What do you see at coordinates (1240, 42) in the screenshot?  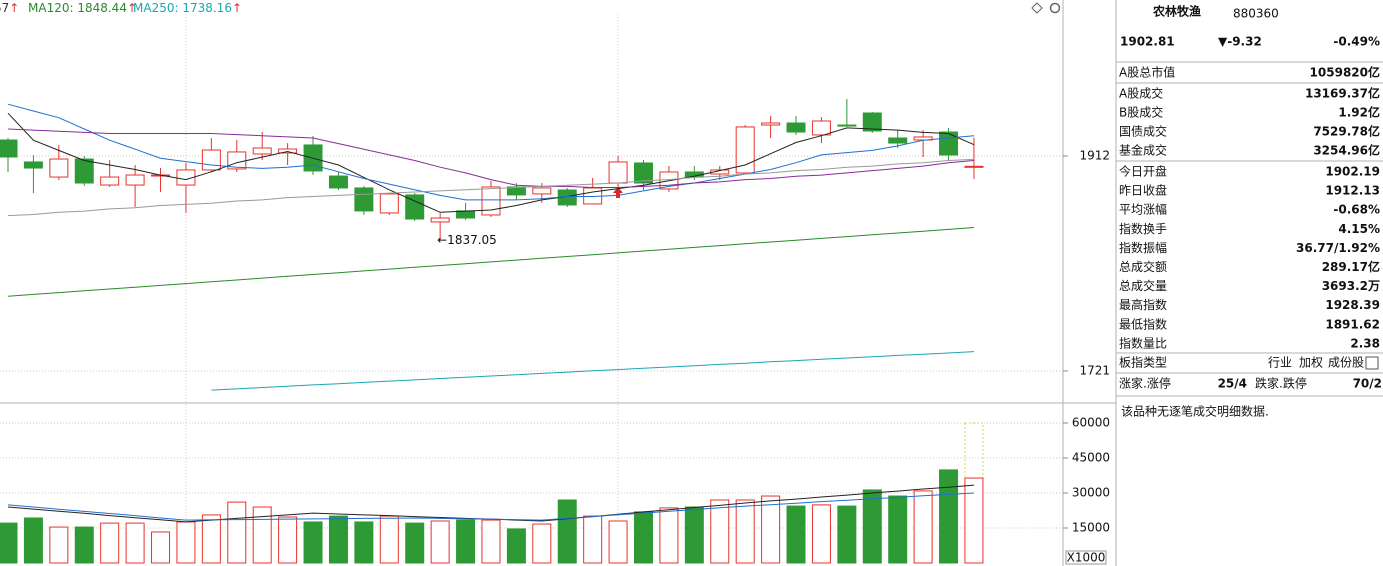 I see `price-change: ▼-9.32` at bounding box center [1240, 42].